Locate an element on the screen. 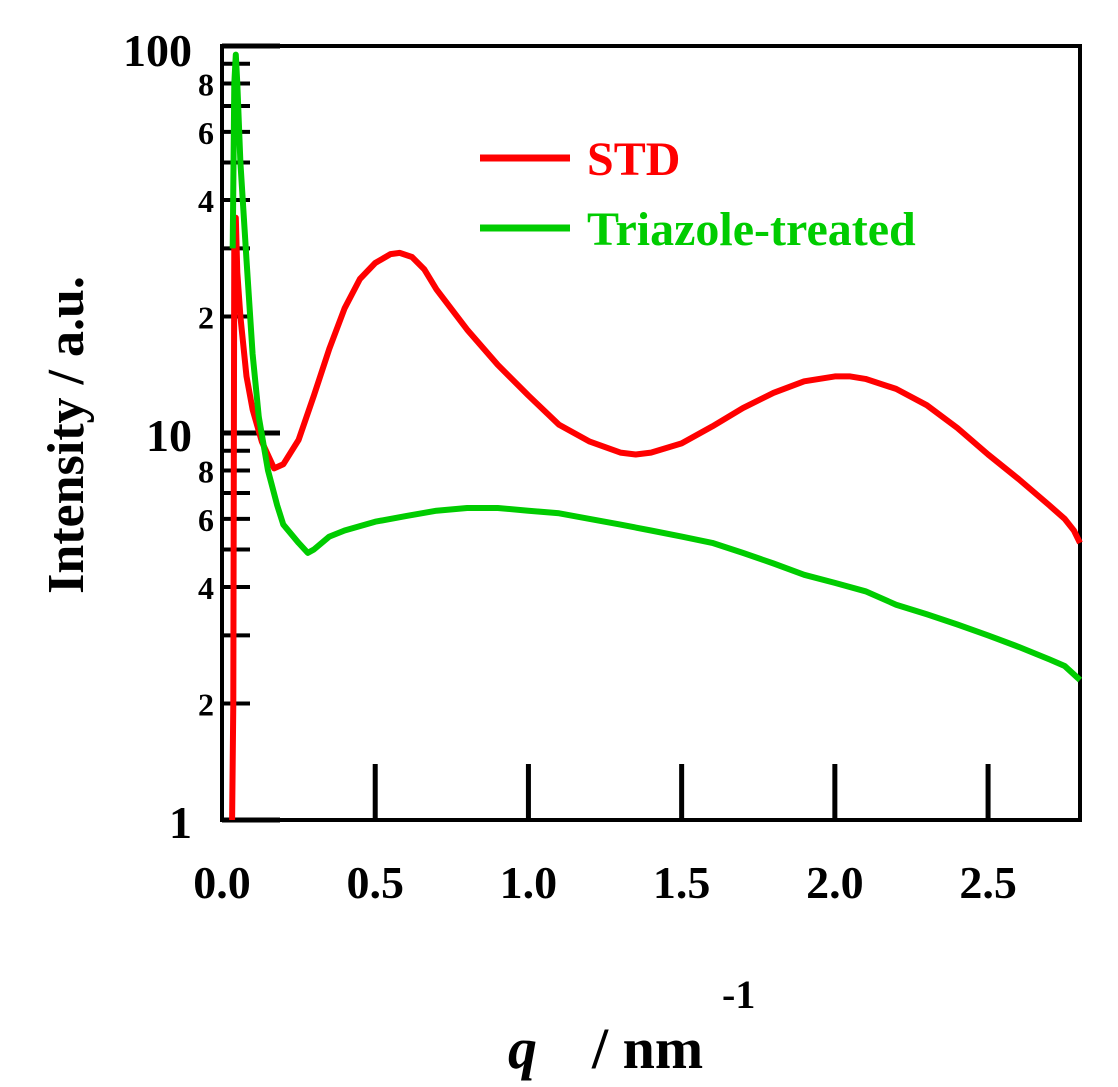 The height and width of the screenshot is (1087, 1118). x-tick-label: 2.5 is located at coordinates (988, 882).